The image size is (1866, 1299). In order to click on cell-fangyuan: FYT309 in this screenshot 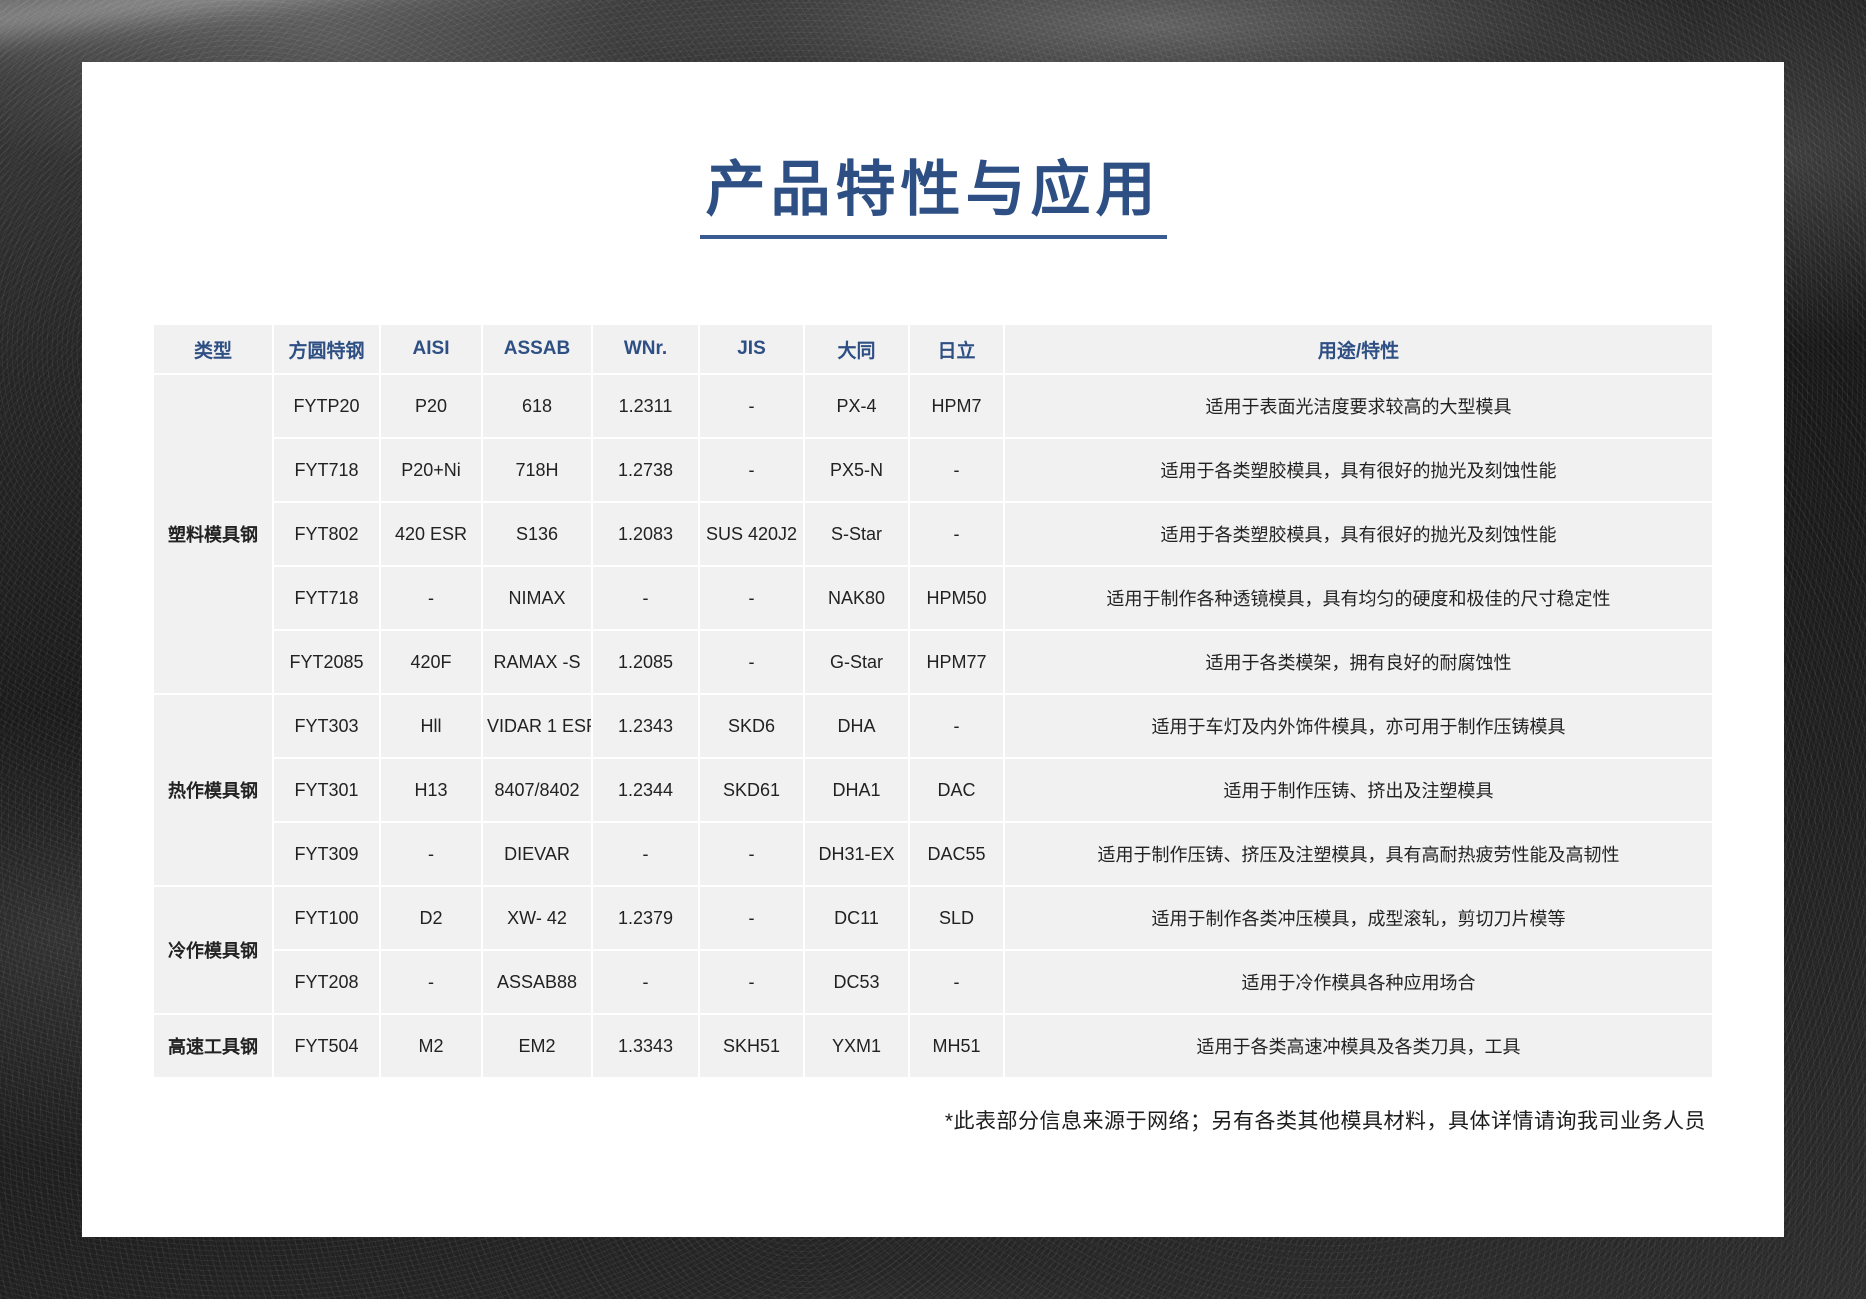, I will do `click(326, 854)`.